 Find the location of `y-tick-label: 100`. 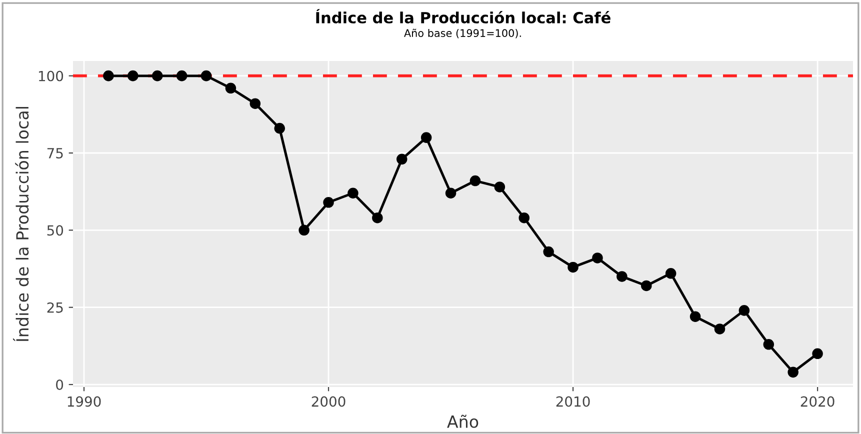

y-tick-label: 100 is located at coordinates (51, 76).